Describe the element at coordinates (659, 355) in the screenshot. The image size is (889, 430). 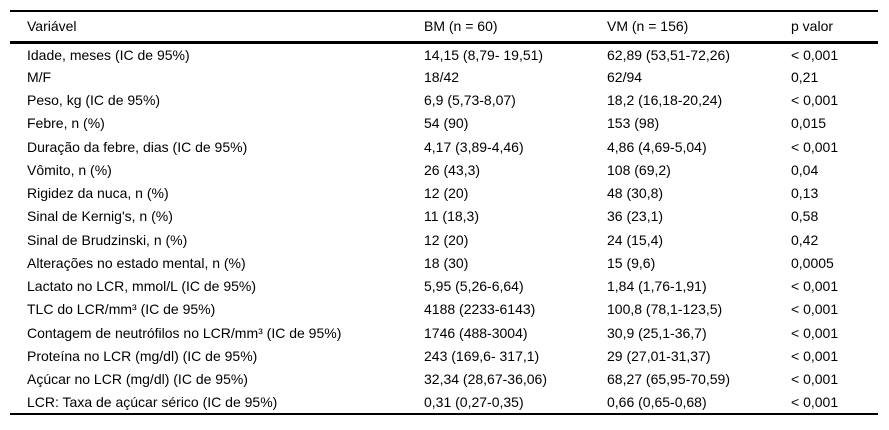
I see `cell-vm-value: 29 (27,01-31,37)` at that location.